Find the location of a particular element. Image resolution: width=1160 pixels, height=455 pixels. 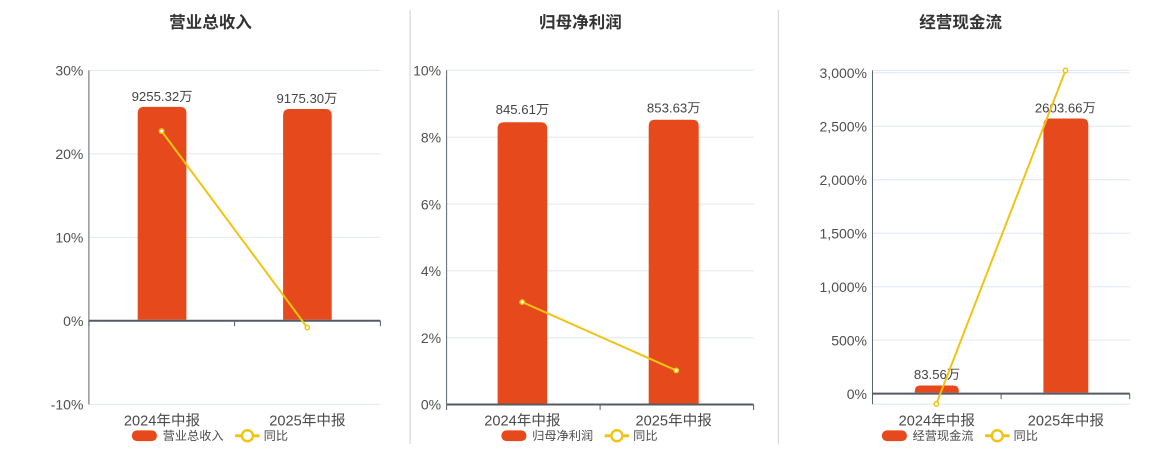

svg-text: 2% is located at coordinates (431, 338).